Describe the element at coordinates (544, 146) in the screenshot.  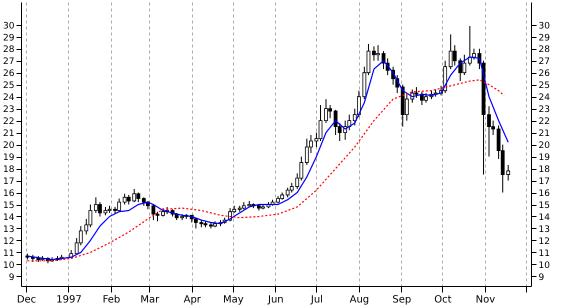
I see `y2-tick-label: 20` at that location.